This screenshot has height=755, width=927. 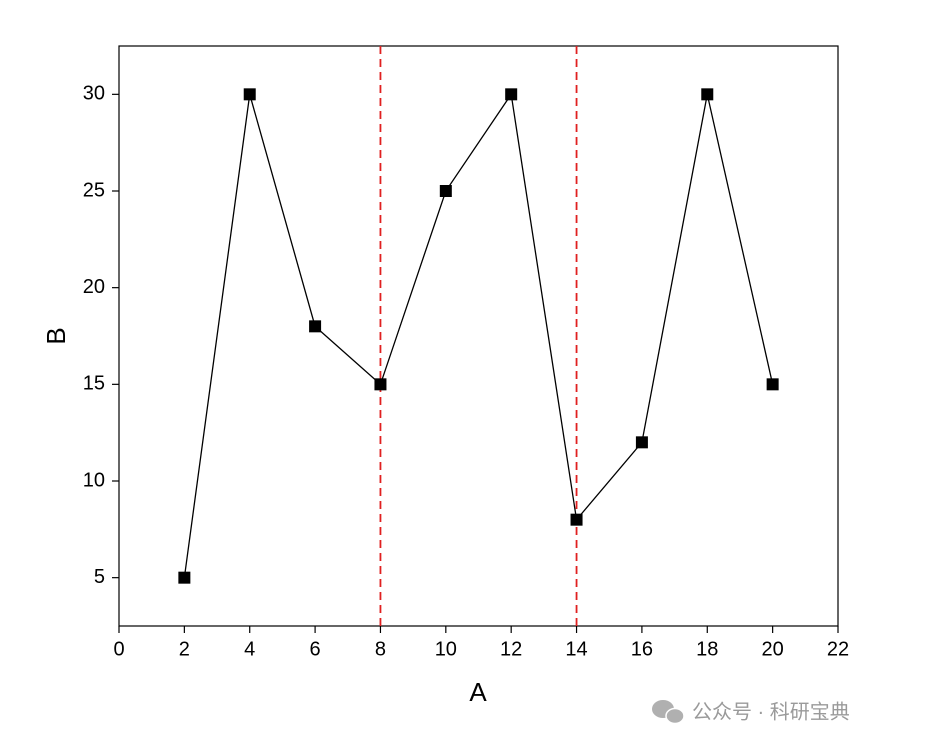 I want to click on x-axis-label: A, so click(x=478, y=692).